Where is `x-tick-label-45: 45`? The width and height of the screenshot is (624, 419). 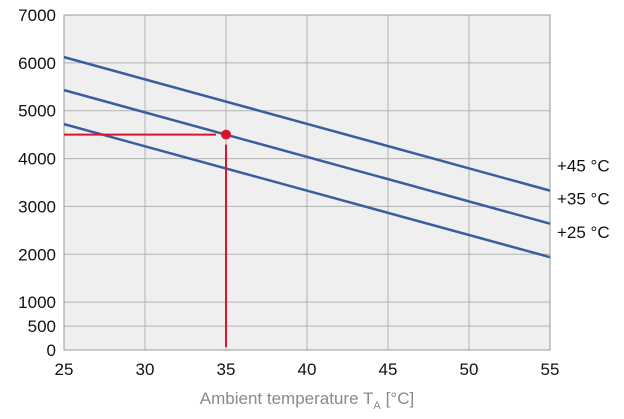
x-tick-label-45: 45 is located at coordinates (388, 369).